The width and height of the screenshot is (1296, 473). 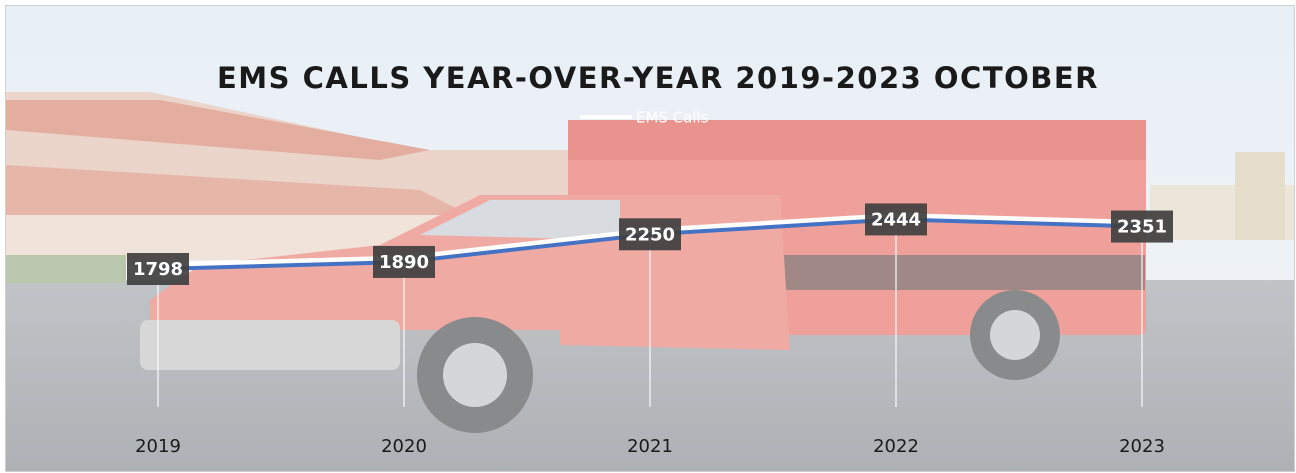 I want to click on legend-label: EMS Calls, so click(x=672, y=118).